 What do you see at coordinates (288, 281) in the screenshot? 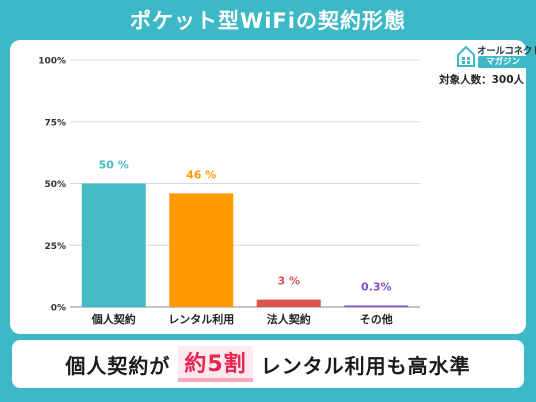
I see `data-label: 3 %` at bounding box center [288, 281].